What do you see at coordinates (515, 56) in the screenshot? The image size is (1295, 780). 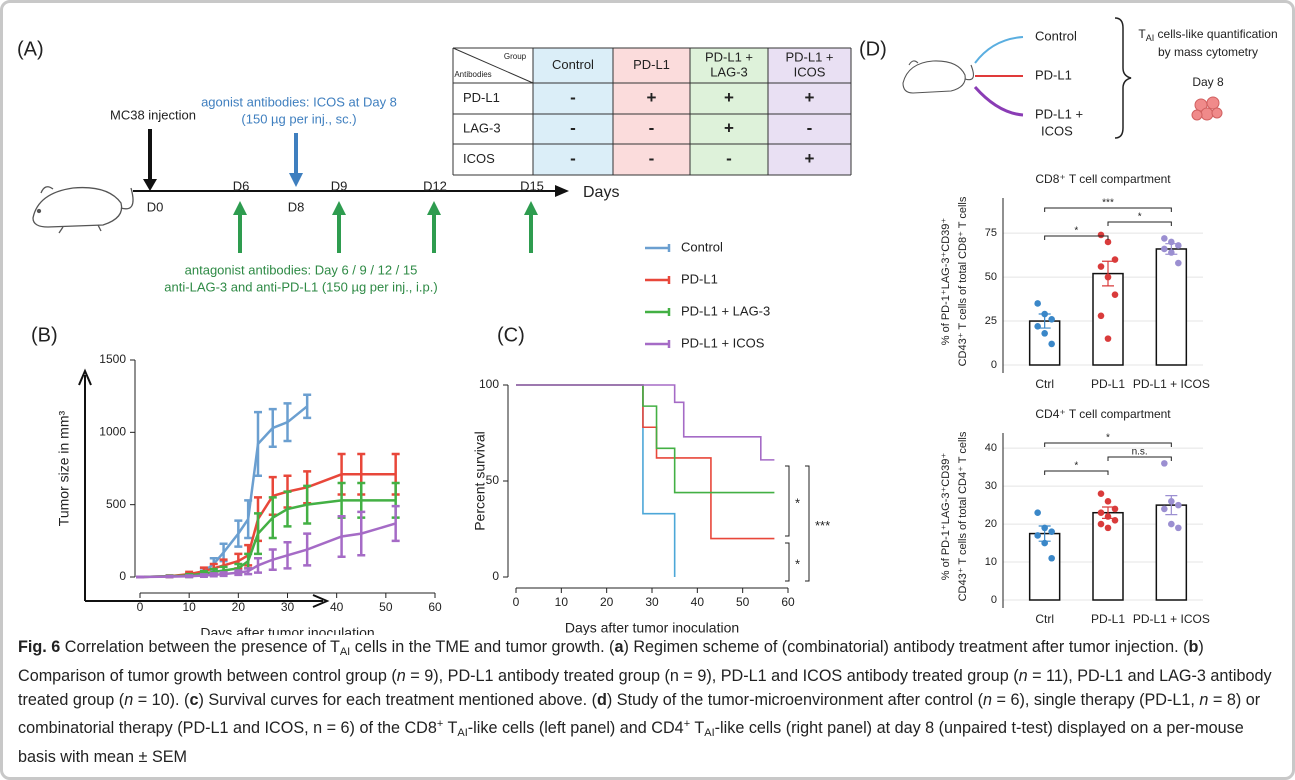 I see `table-corner: Group` at bounding box center [515, 56].